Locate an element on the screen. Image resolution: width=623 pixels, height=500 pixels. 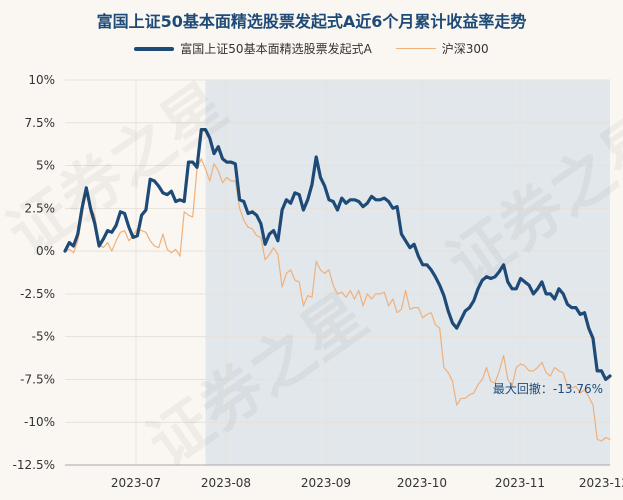
y-tick-label: -12.5% is located at coordinates (34, 465).